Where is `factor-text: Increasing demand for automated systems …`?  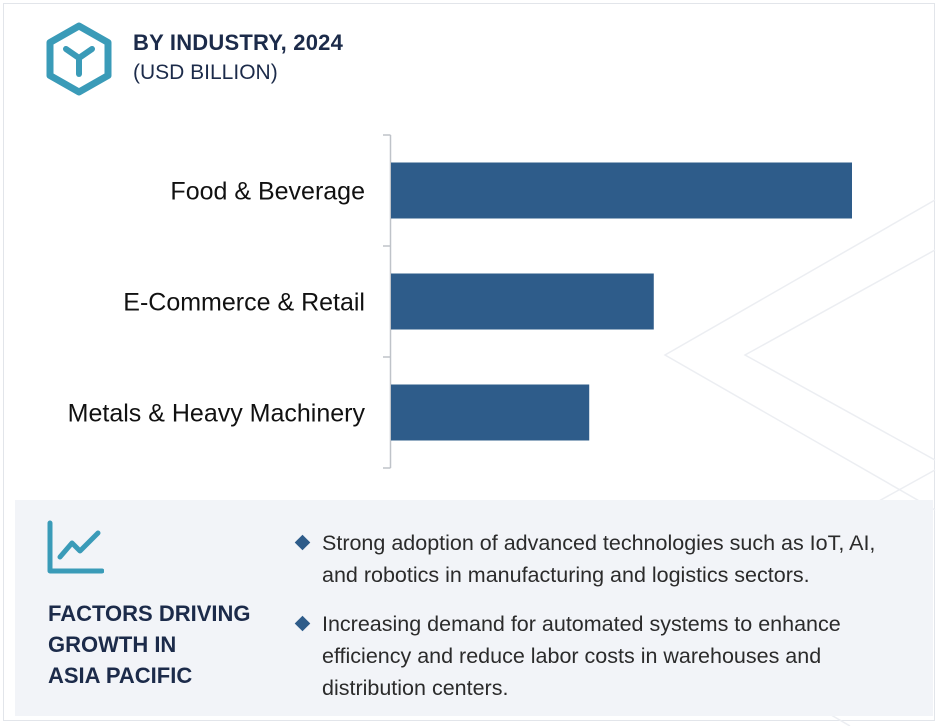
factor-text: Increasing demand for automated systems … is located at coordinates (581, 656).